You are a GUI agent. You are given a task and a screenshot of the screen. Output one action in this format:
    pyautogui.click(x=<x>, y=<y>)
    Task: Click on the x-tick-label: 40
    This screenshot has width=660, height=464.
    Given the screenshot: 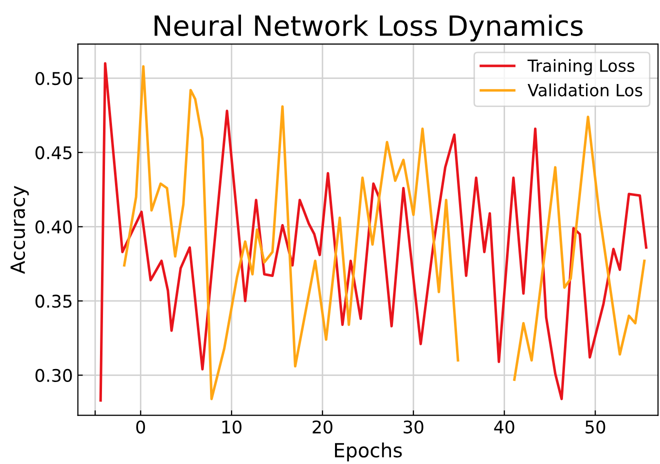 What is the action you would take?
    pyautogui.click(x=504, y=427)
    